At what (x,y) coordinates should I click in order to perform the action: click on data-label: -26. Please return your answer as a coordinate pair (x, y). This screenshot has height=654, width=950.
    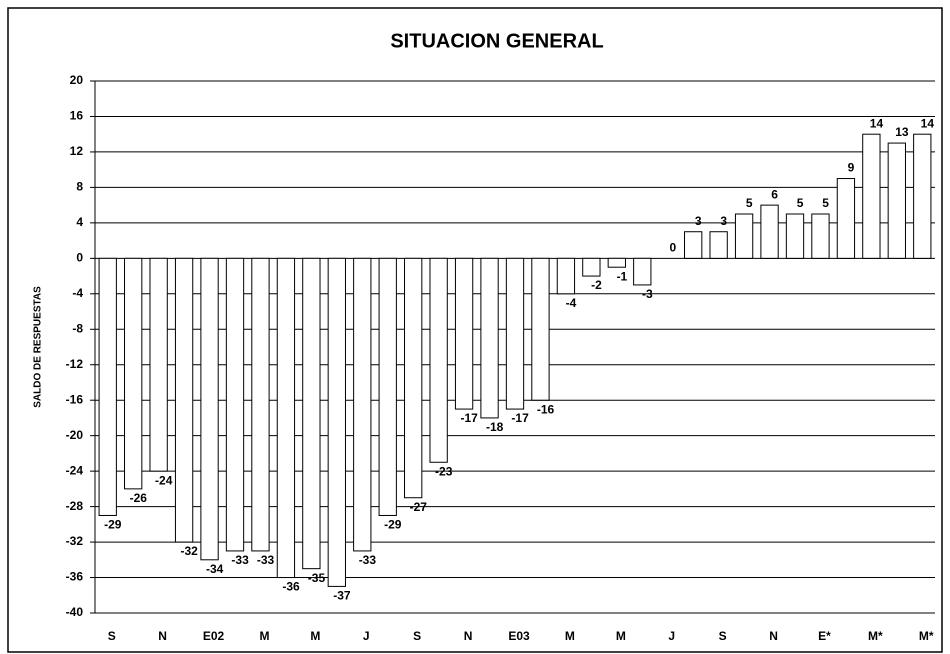
    Looking at the image, I should click on (139, 498).